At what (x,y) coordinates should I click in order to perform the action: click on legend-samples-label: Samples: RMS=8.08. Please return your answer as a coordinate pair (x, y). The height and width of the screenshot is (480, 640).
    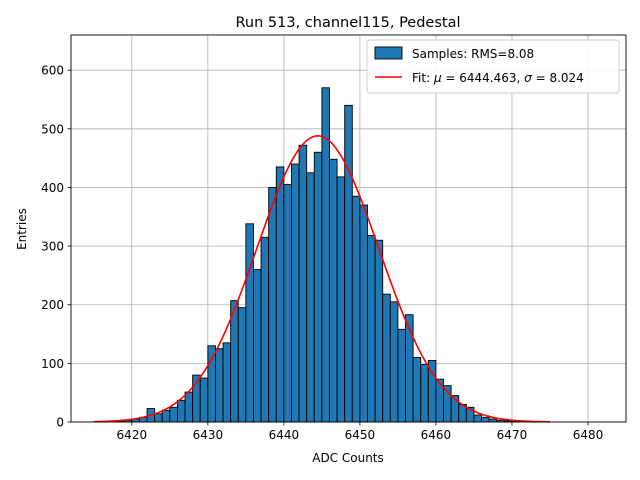
    Looking at the image, I should click on (473, 54).